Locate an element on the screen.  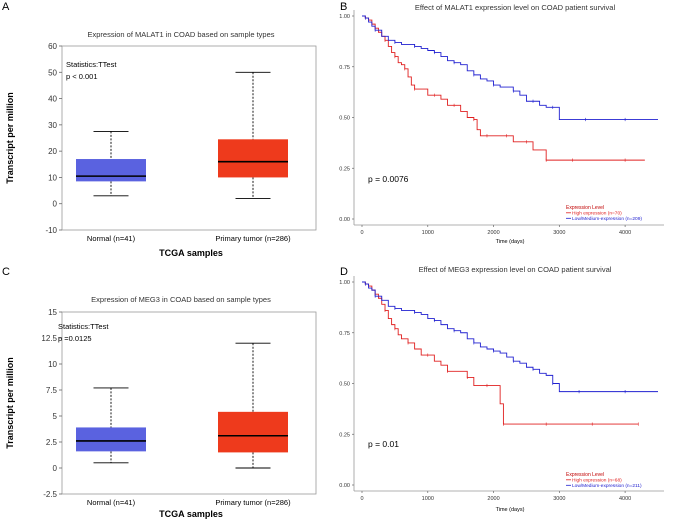
y-tick-label: 7.5 is located at coordinates (52, 390).